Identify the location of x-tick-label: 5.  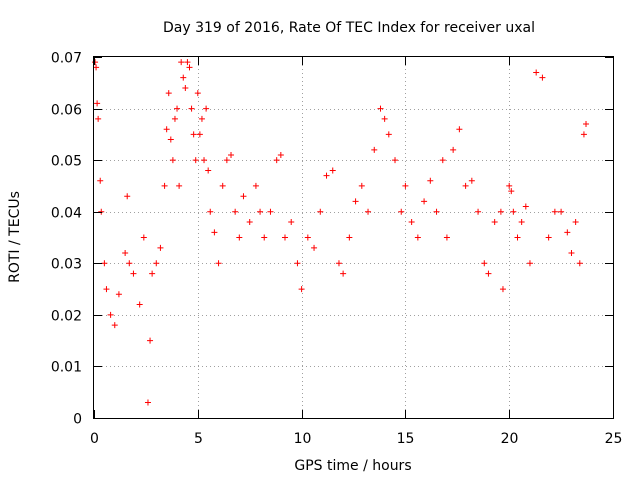
(198, 439).